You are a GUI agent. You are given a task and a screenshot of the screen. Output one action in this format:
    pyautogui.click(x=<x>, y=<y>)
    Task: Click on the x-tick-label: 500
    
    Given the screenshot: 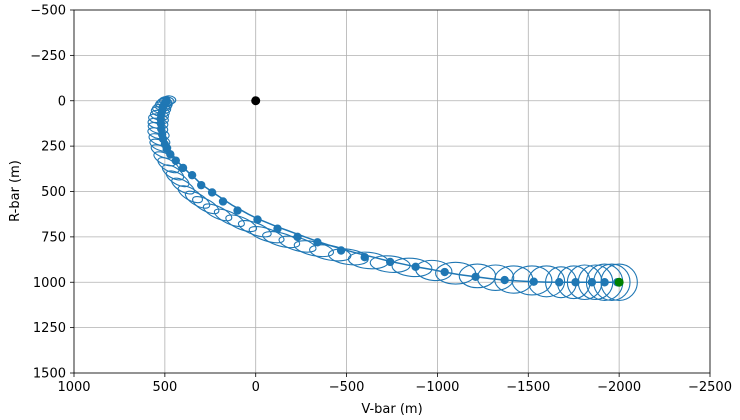 What is the action you would take?
    pyautogui.click(x=164, y=387)
    